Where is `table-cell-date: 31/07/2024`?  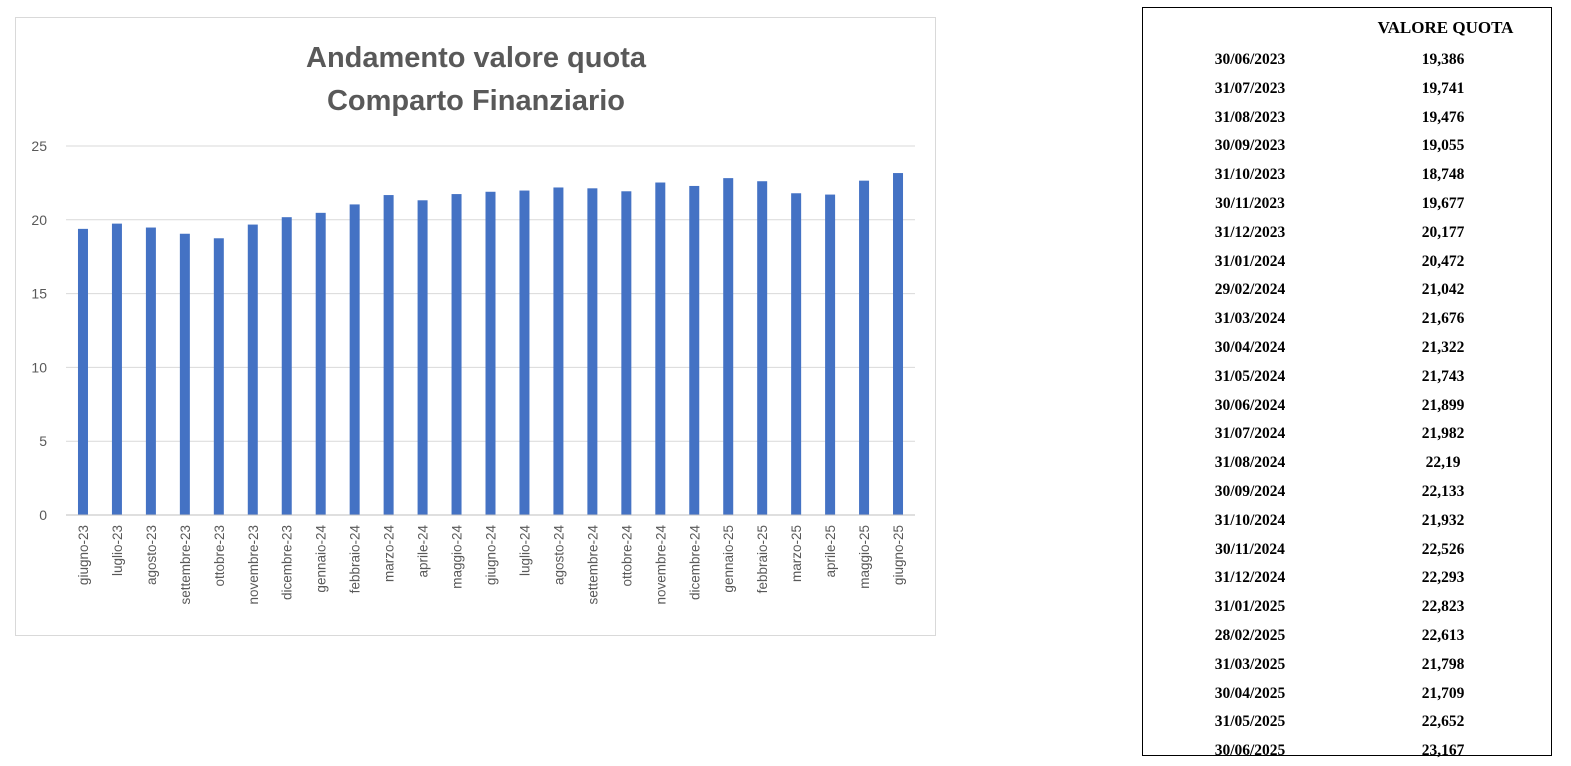
table-cell-date: 31/07/2024 is located at coordinates (1250, 434).